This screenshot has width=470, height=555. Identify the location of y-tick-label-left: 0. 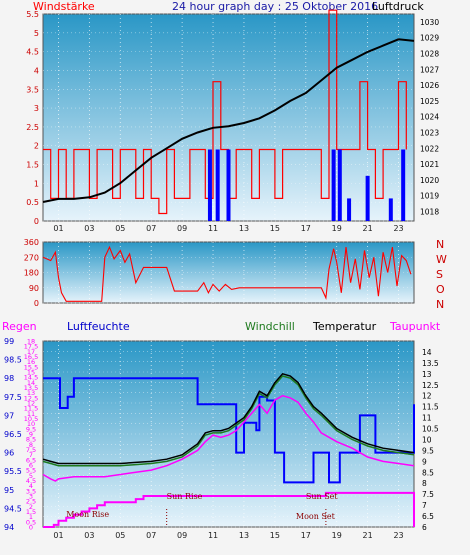
(36, 221).